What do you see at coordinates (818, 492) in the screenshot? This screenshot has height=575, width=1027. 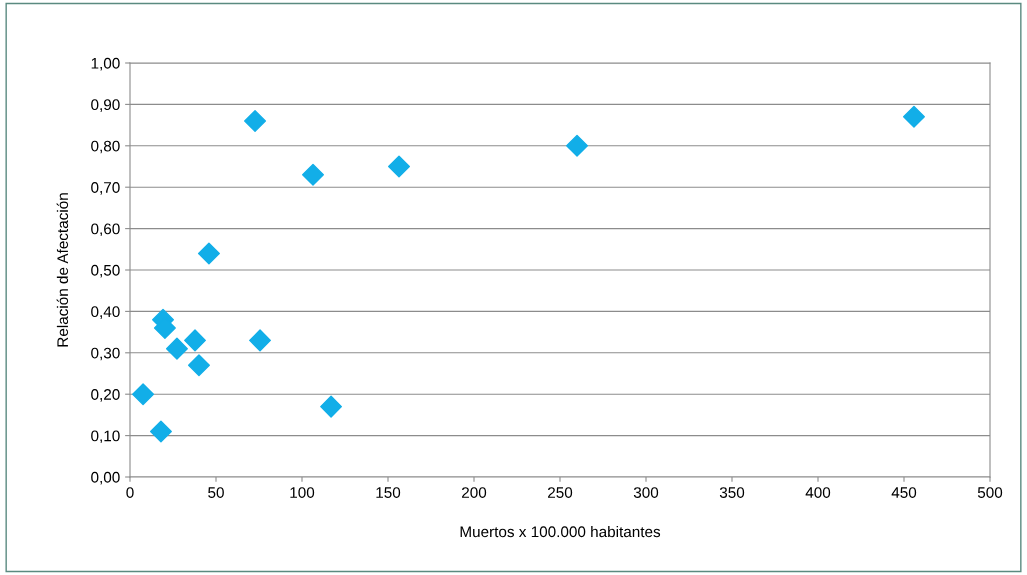 I see `x-tick-label: 400` at bounding box center [818, 492].